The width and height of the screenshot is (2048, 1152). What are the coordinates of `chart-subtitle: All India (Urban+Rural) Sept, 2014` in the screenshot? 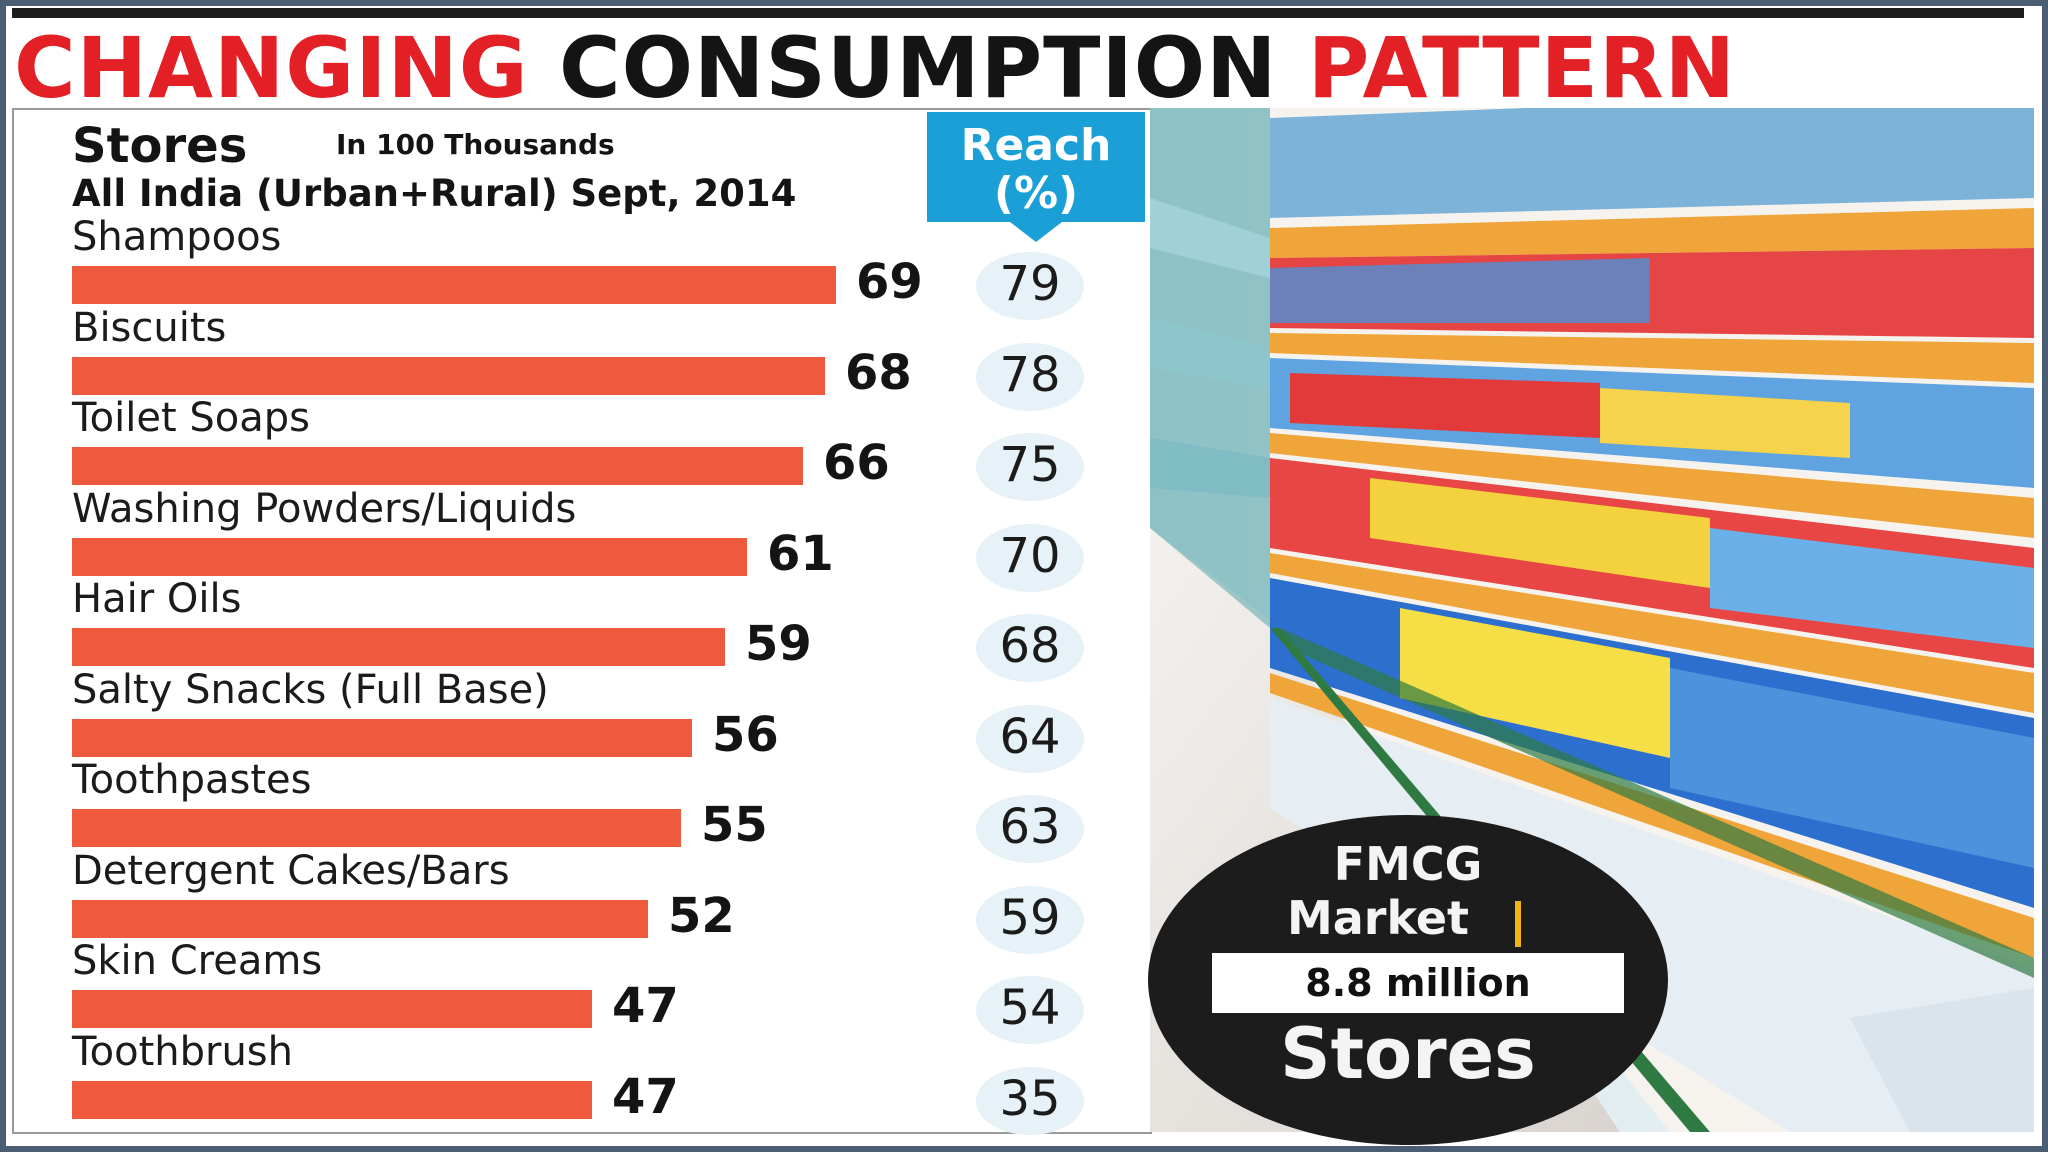 It's located at (434, 193).